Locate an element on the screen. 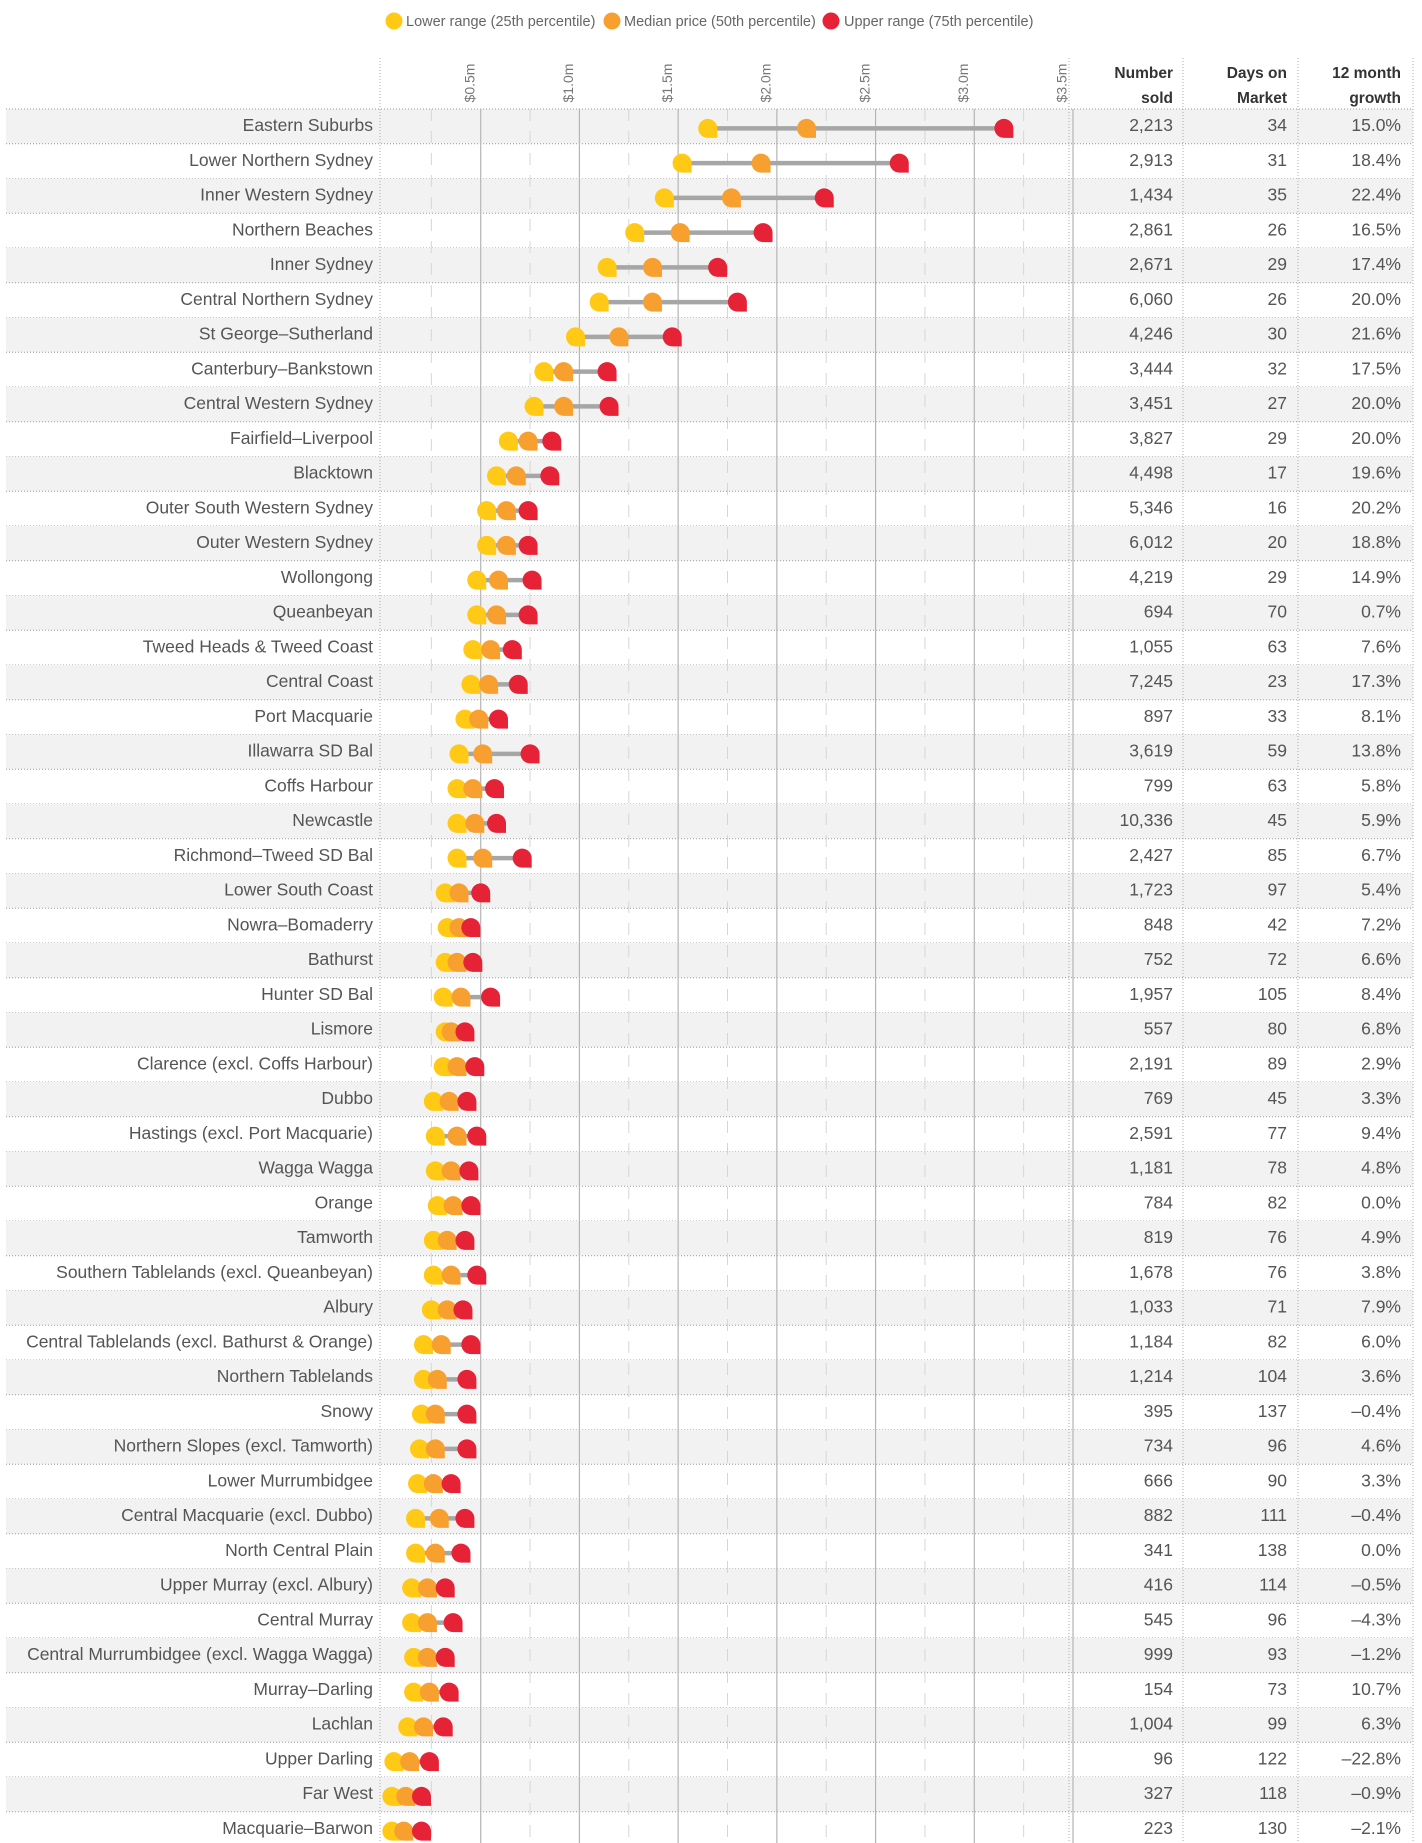  table-cell: 130 is located at coordinates (1272, 1828).